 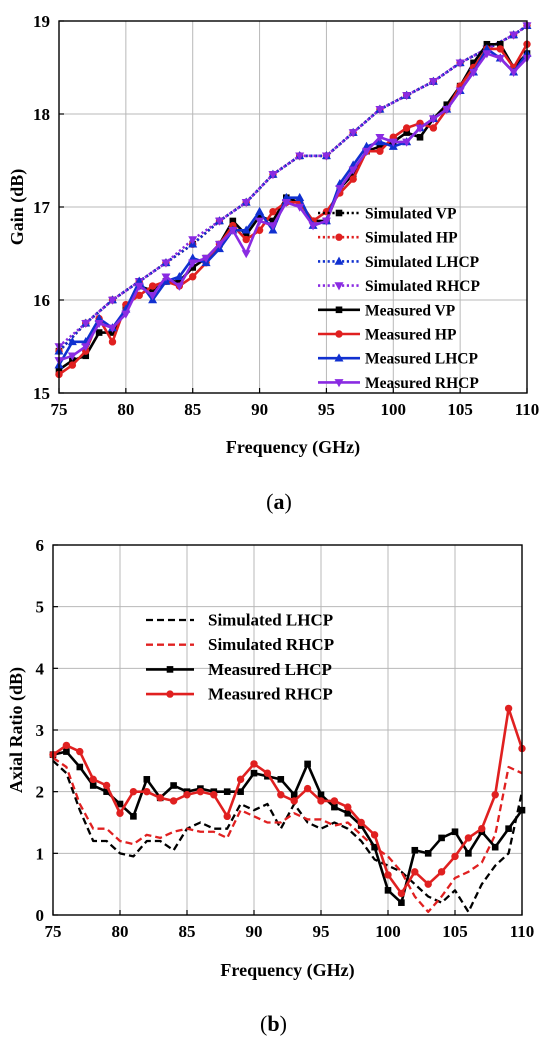 What do you see at coordinates (192, 409) in the screenshot?
I see `x-tick-label: 85` at bounding box center [192, 409].